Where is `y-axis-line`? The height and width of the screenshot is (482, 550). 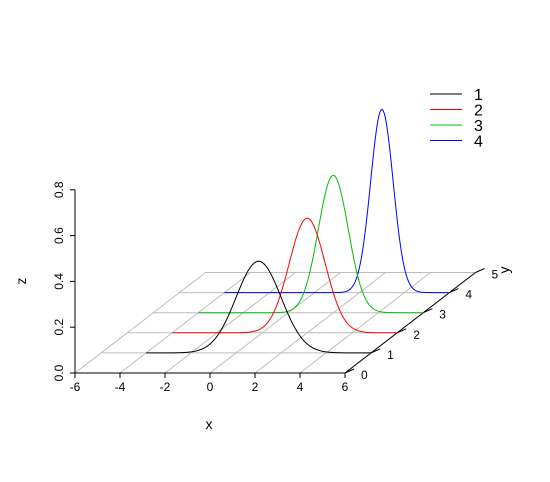
y-axis-line is located at coordinates (410, 323).